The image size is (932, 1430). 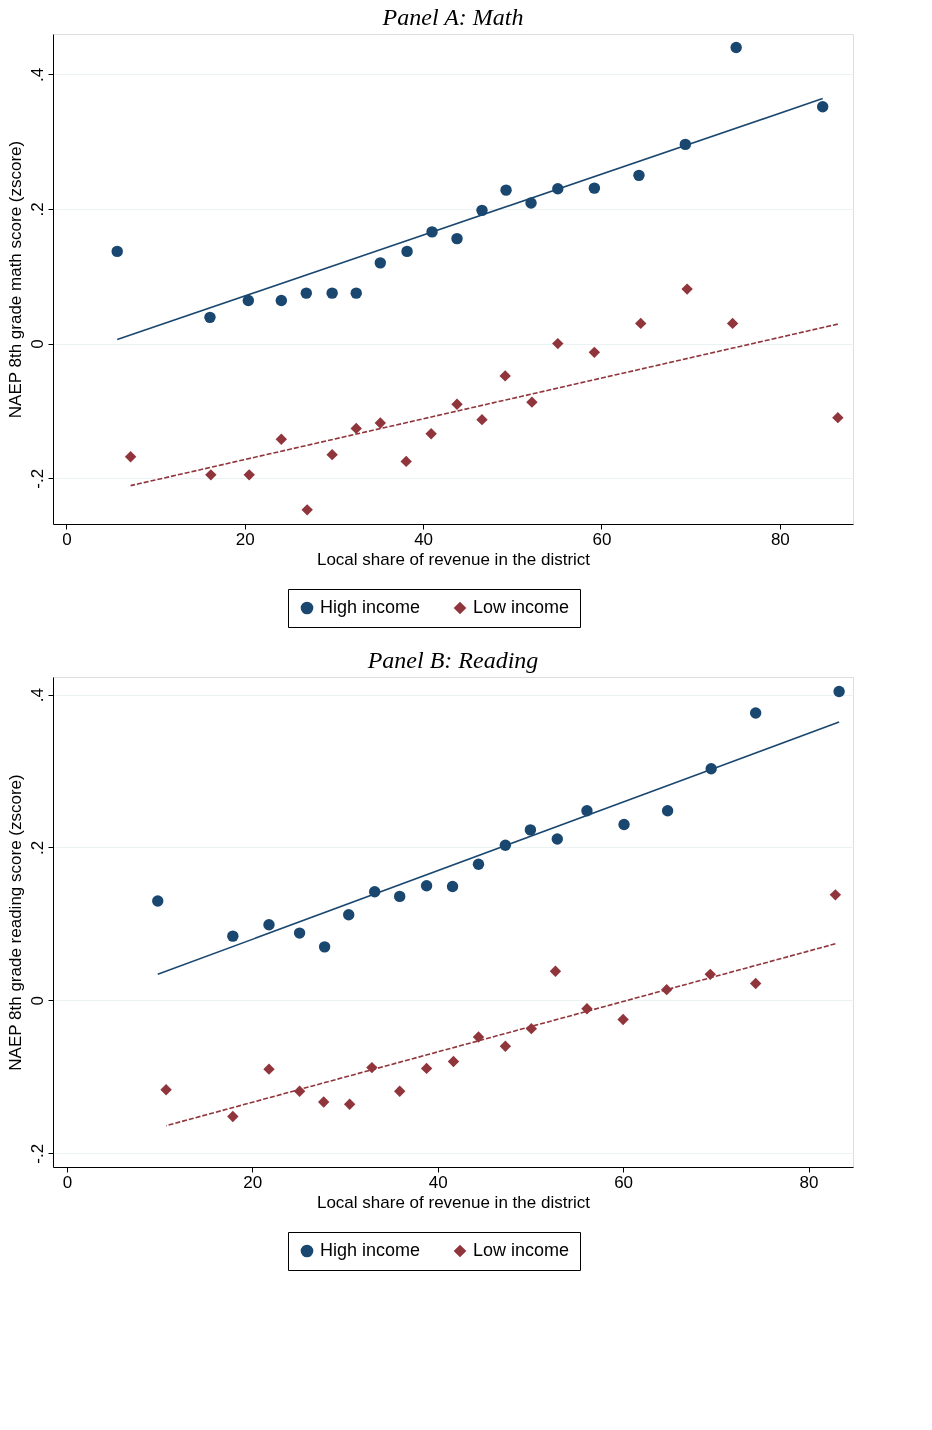 I want to click on y-axis-title: NAEP 8th grade math score (zscore), so click(x=15, y=279).